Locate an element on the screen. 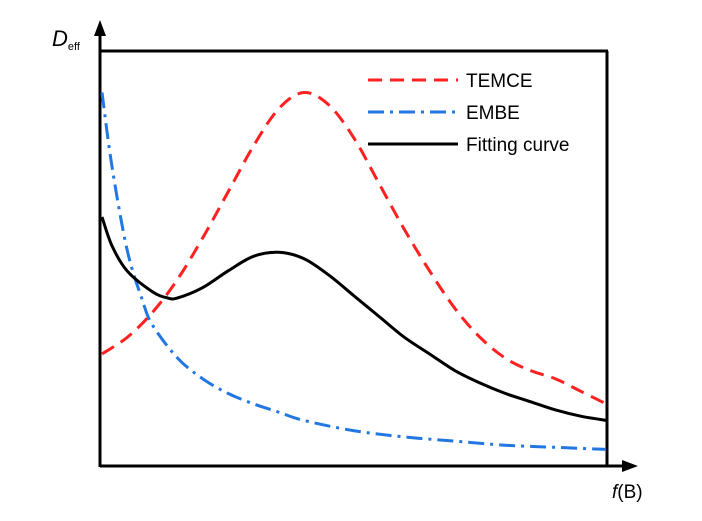  x-axis-label: f(B) is located at coordinates (627, 492).